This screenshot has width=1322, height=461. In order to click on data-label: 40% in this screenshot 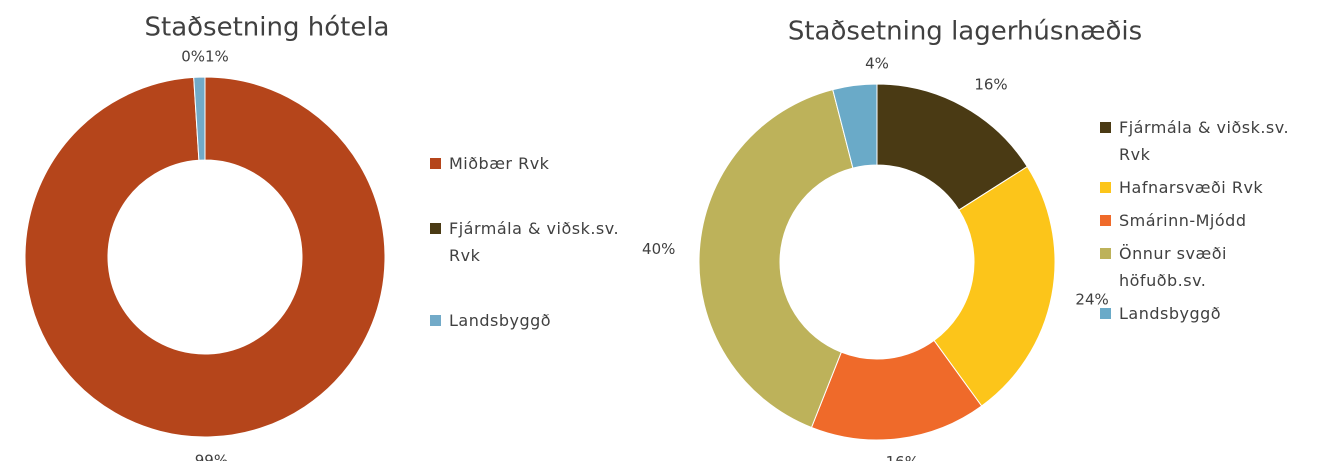, I will do `click(658, 249)`.